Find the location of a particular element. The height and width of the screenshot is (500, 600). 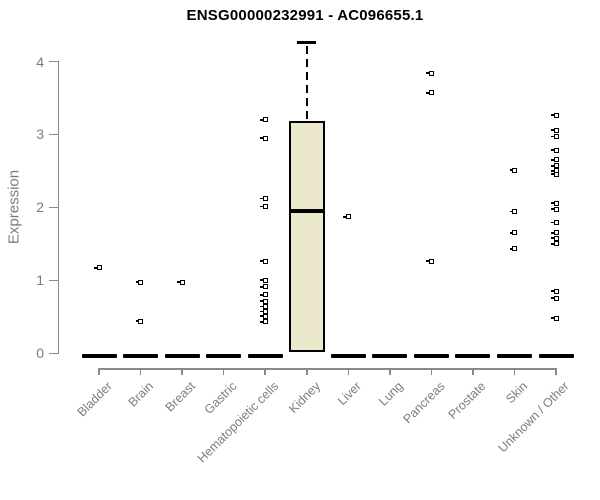

y-tick-label: 3 is located at coordinates (40, 134).